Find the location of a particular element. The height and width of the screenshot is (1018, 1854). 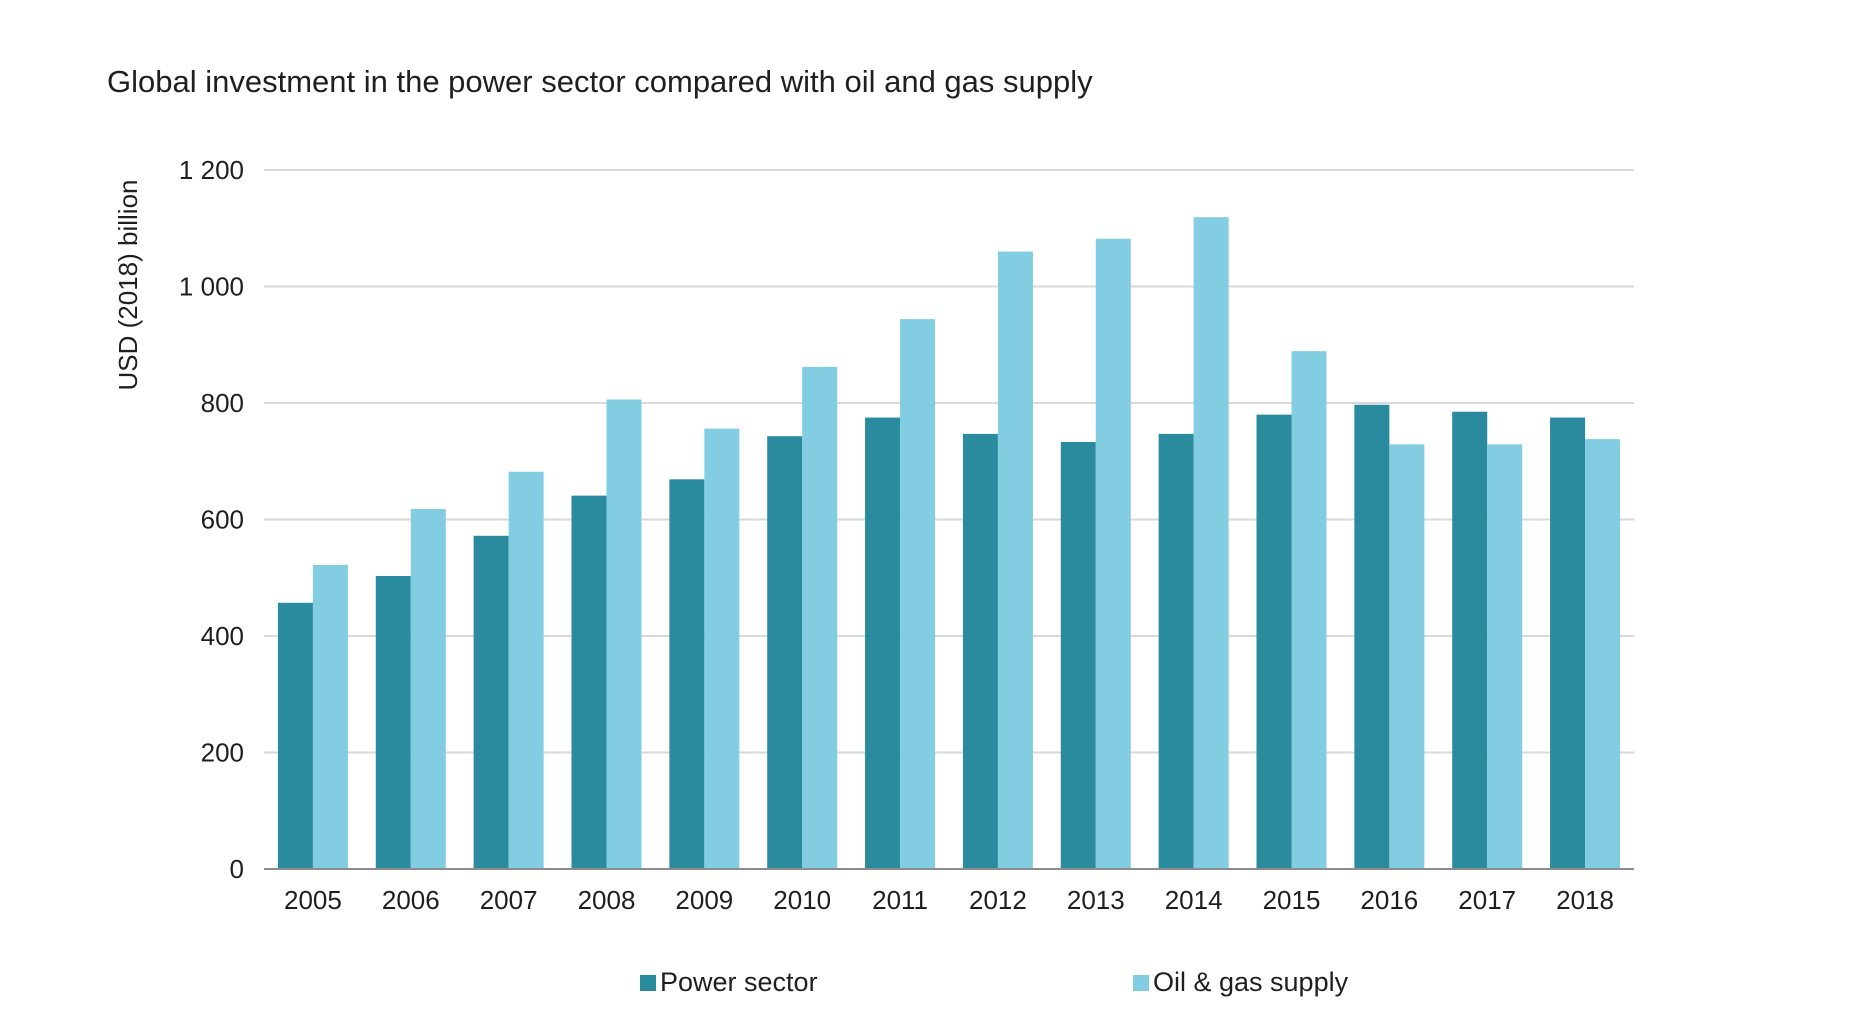

bar-power-sector-2006 is located at coordinates (393, 722).